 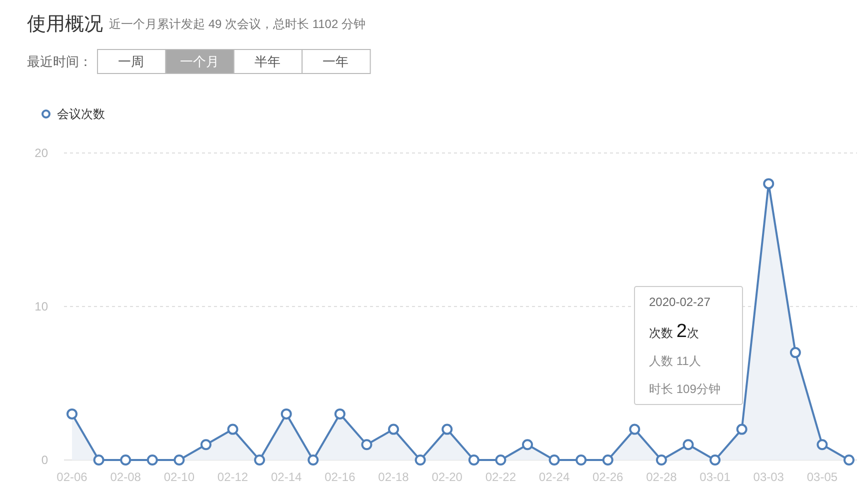 What do you see at coordinates (286, 477) in the screenshot?
I see `x-tick-label: 02-14` at bounding box center [286, 477].